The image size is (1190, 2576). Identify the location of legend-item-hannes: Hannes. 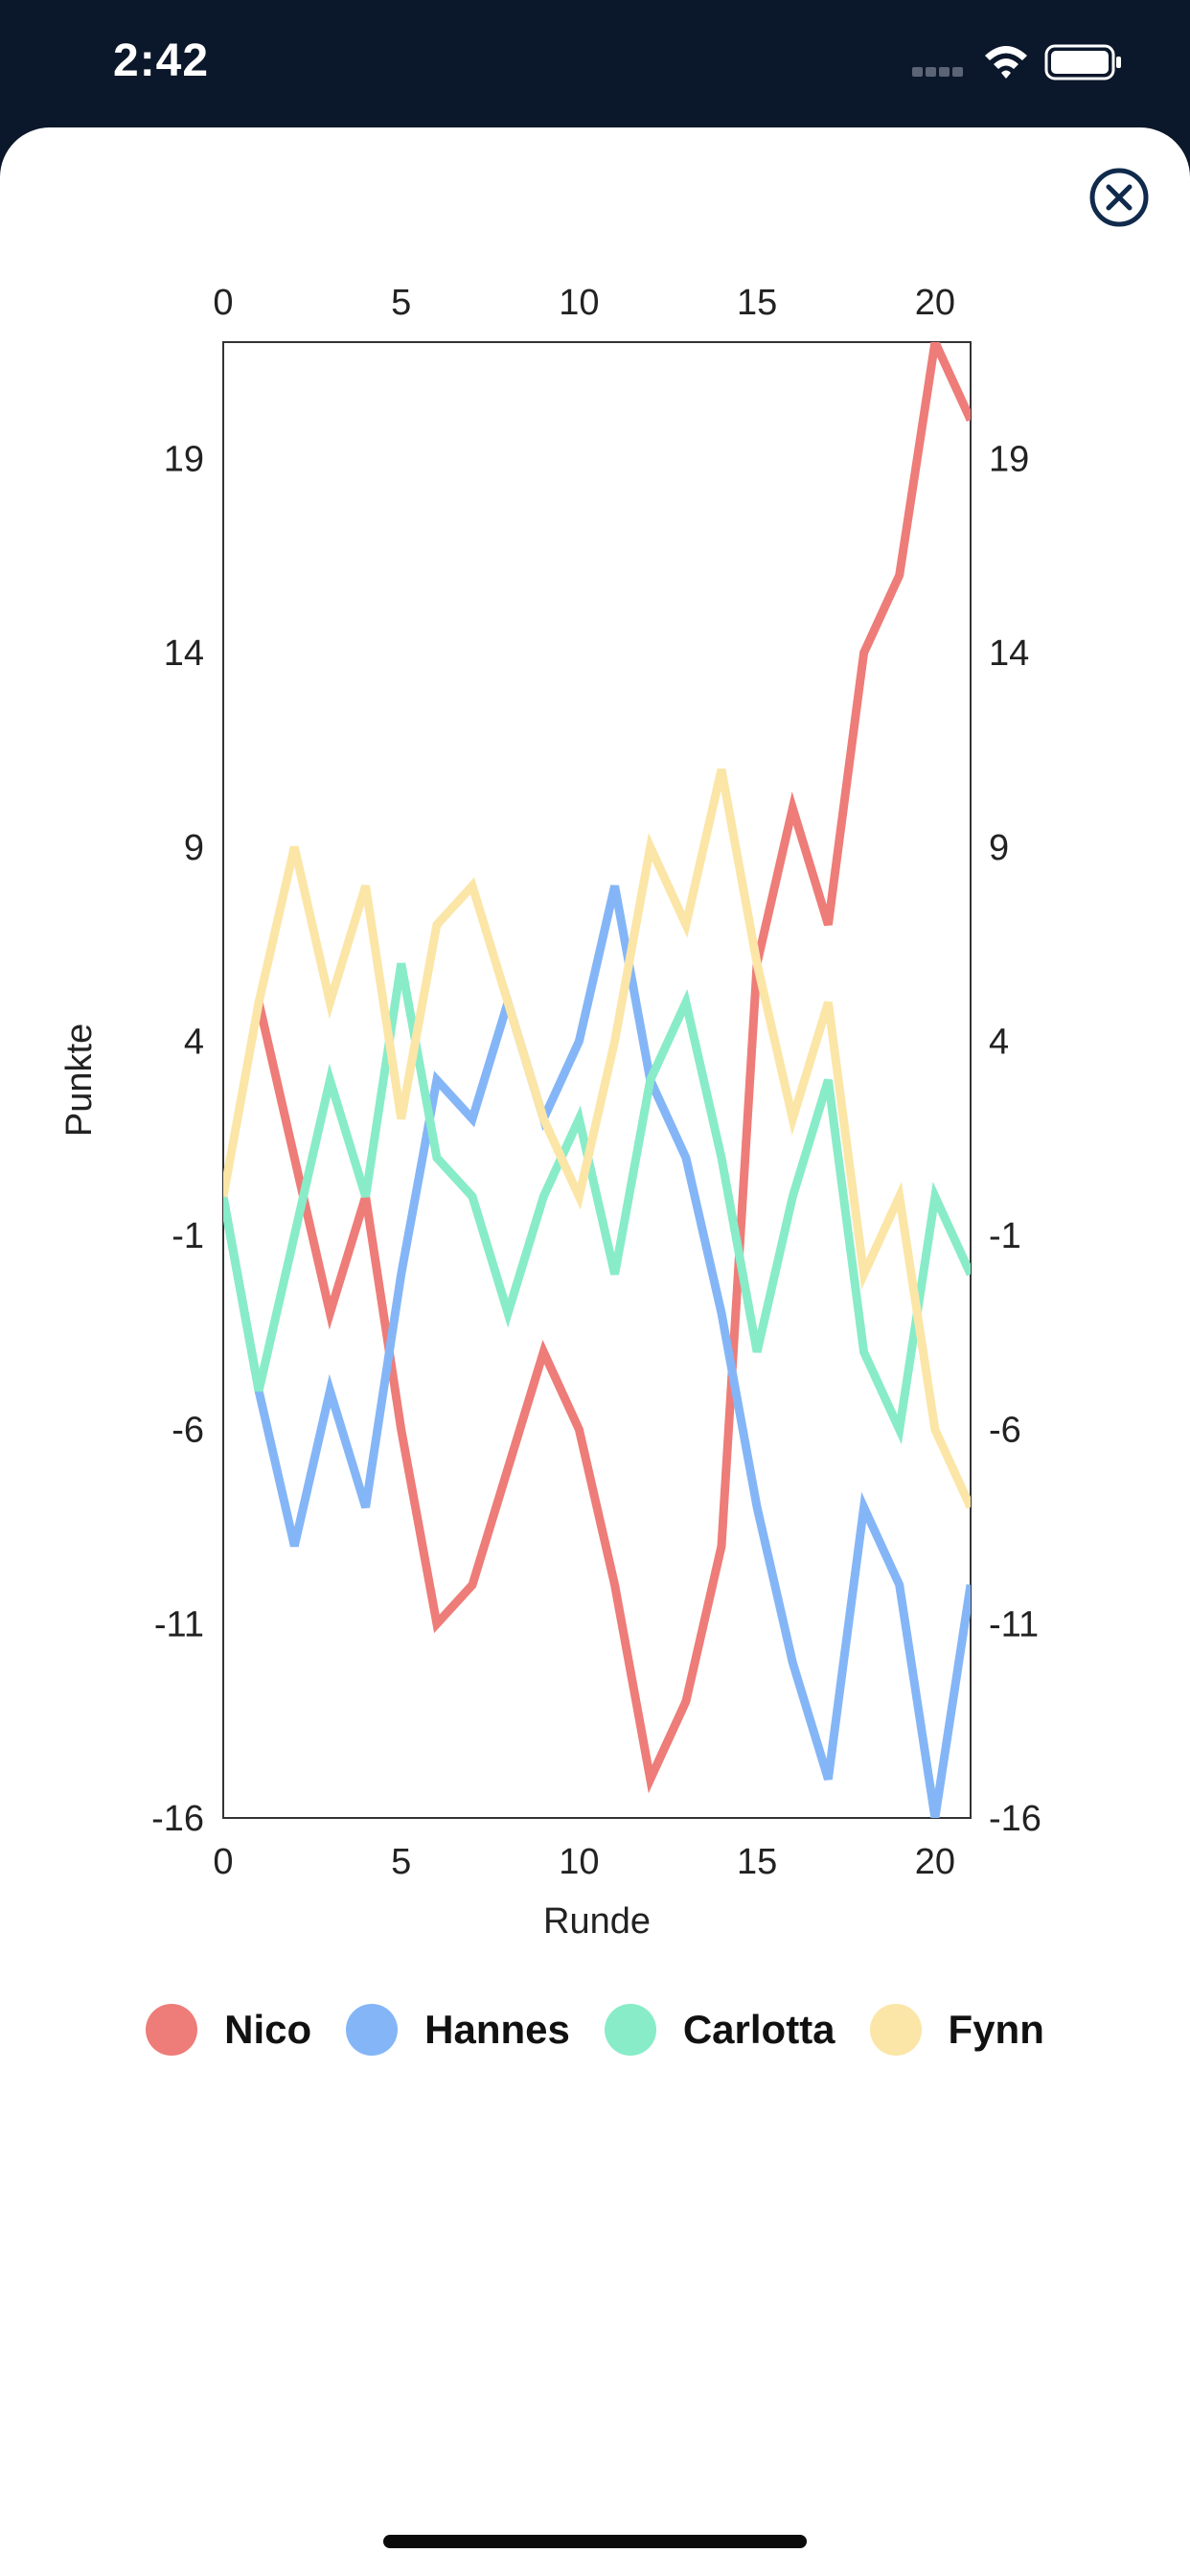
(458, 2030).